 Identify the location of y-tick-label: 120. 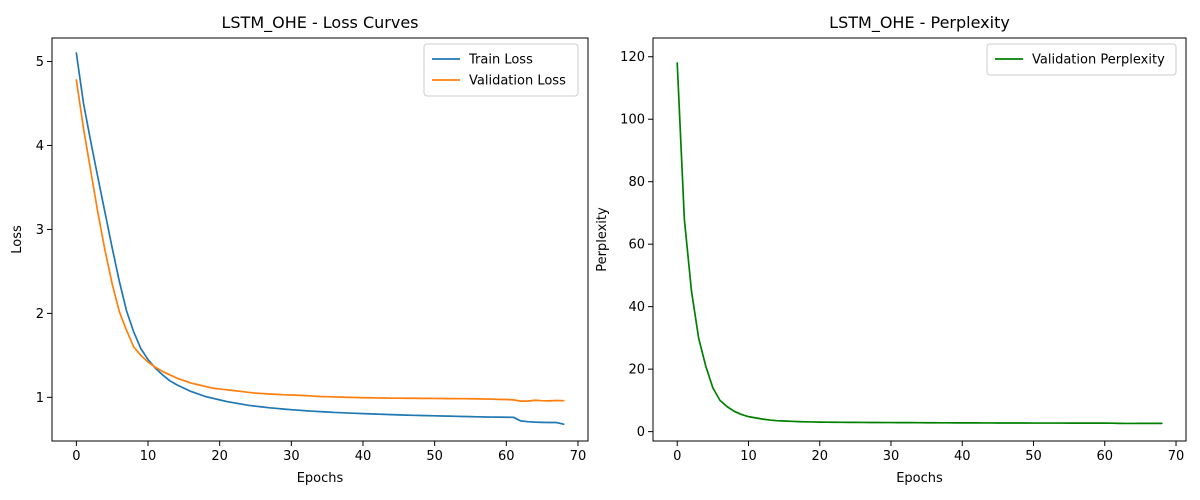
(632, 57).